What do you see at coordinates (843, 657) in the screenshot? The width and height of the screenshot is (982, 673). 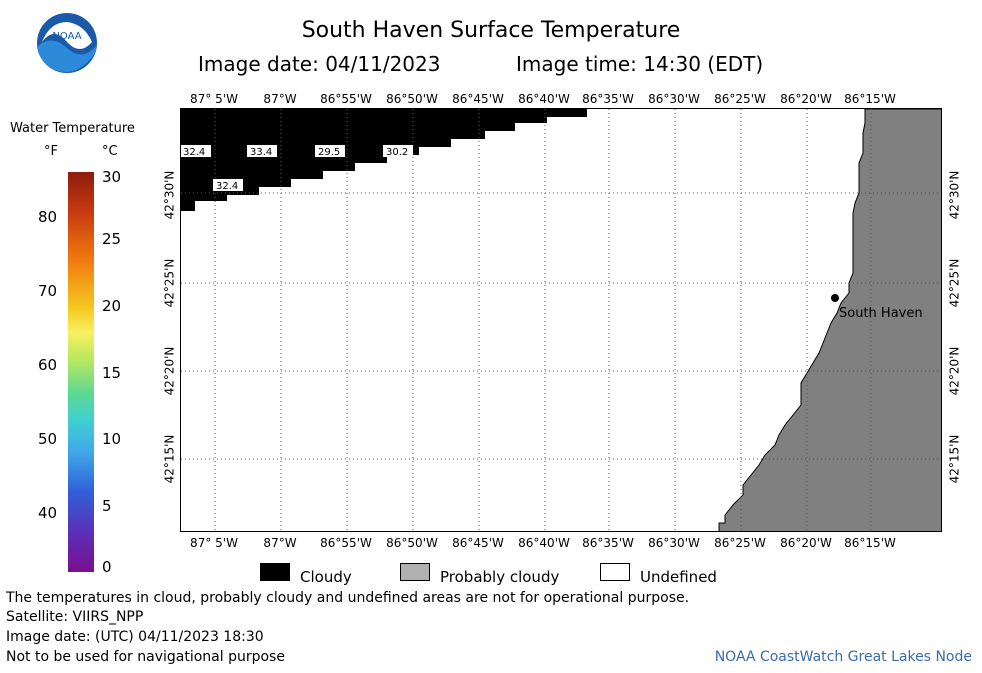 I see `footer-credit: NOAA CoastWatch Great Lakes Node` at bounding box center [843, 657].